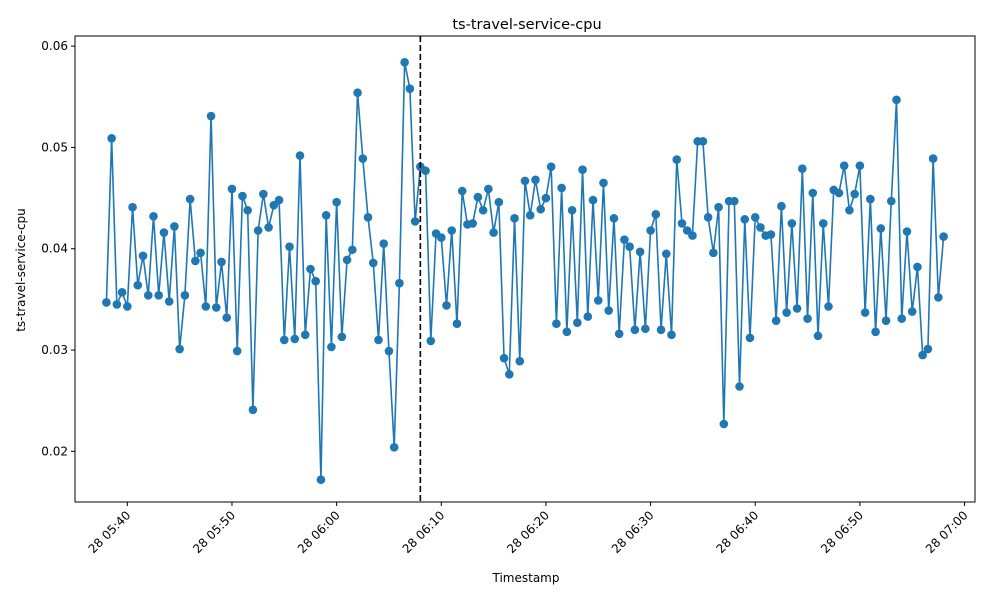 The image size is (1000, 600). I want to click on y-tick-label: 0.04, so click(54, 249).